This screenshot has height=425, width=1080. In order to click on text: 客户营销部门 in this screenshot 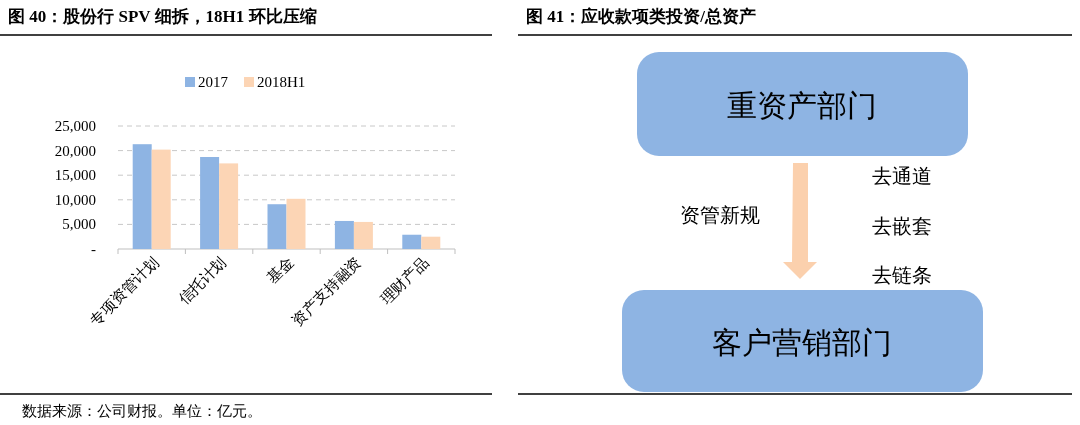, I will do `click(802, 342)`.